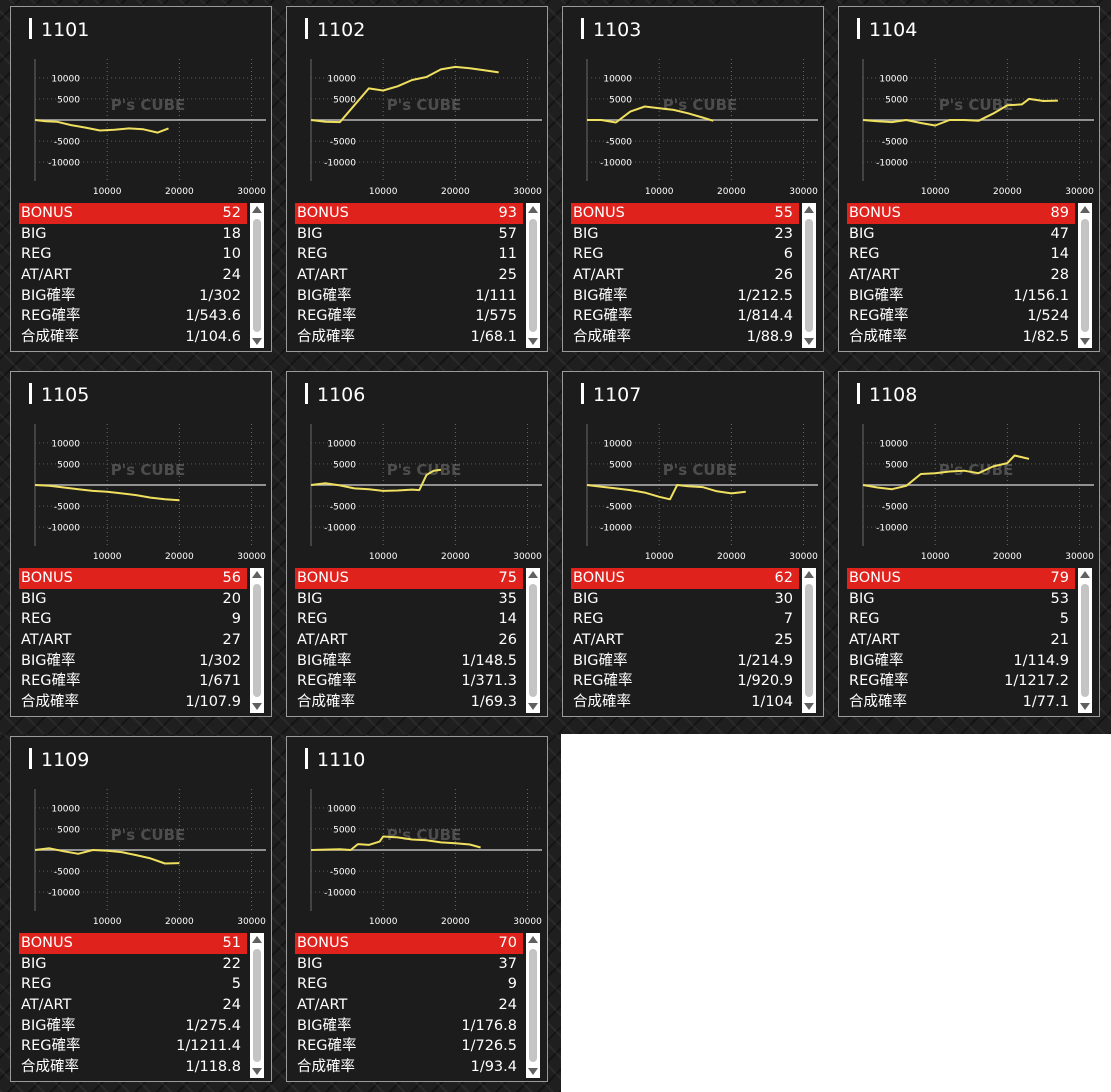 The width and height of the screenshot is (1111, 1092). Describe the element at coordinates (68, 100) in the screenshot. I see `y-tick-label: 5000` at that location.